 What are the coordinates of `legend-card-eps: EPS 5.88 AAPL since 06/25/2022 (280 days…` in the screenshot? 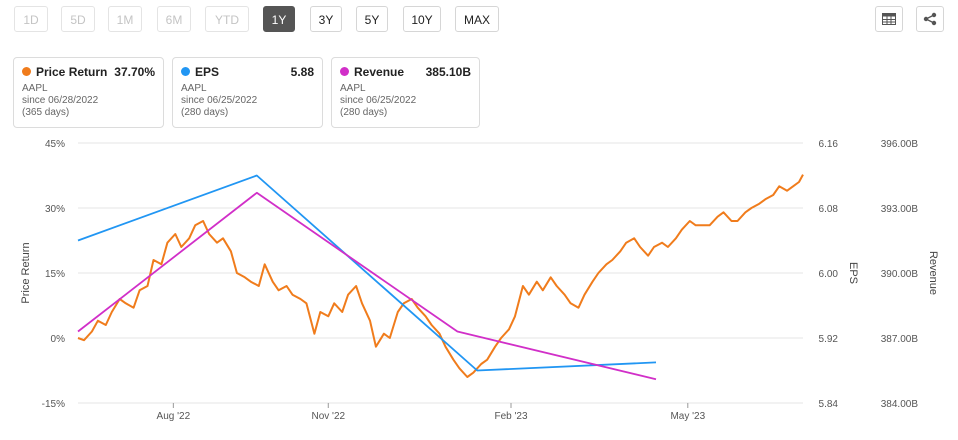 It's located at (247, 92).